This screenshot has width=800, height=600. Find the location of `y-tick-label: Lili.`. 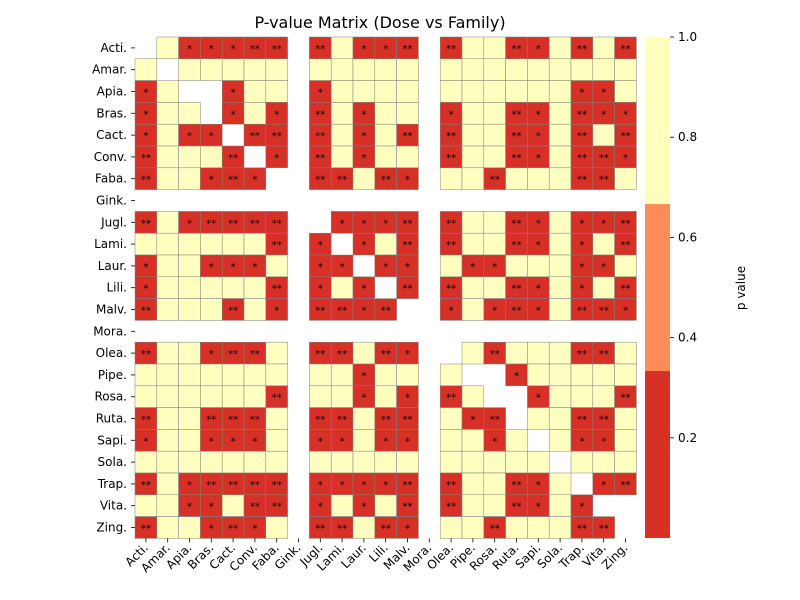

y-tick-label: Lili. is located at coordinates (116, 288).